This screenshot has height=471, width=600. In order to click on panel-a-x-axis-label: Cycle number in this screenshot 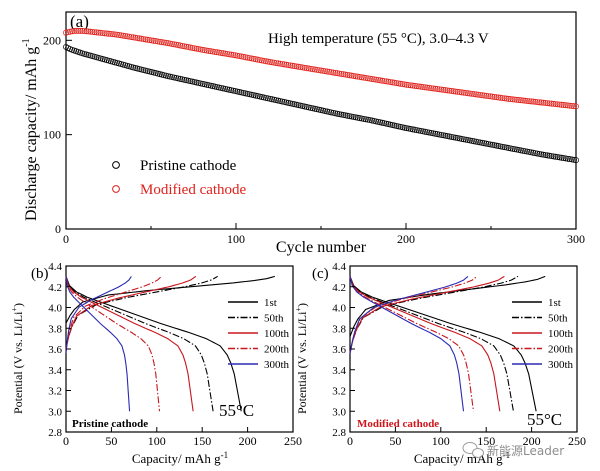, I will do `click(321, 247)`.